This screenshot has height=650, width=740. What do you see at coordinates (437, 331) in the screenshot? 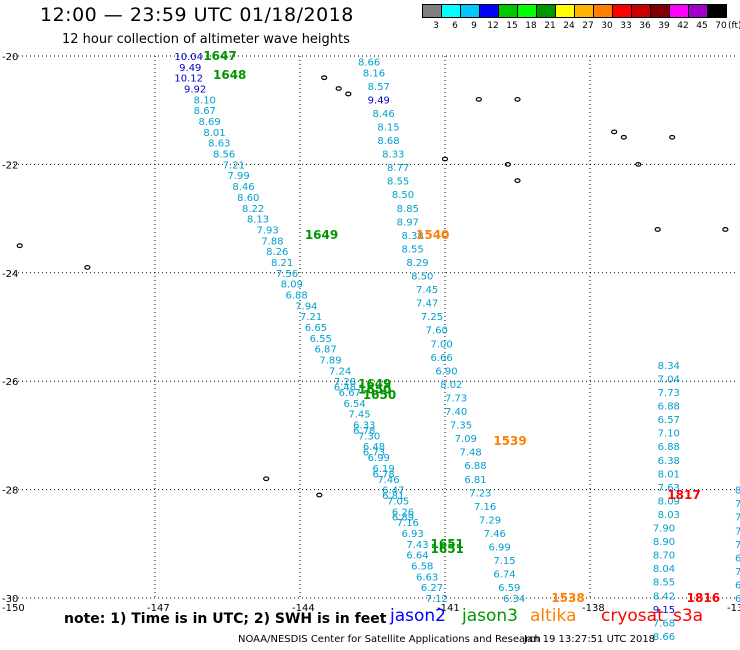
I see `wave-height-value: 7.60` at bounding box center [437, 331].